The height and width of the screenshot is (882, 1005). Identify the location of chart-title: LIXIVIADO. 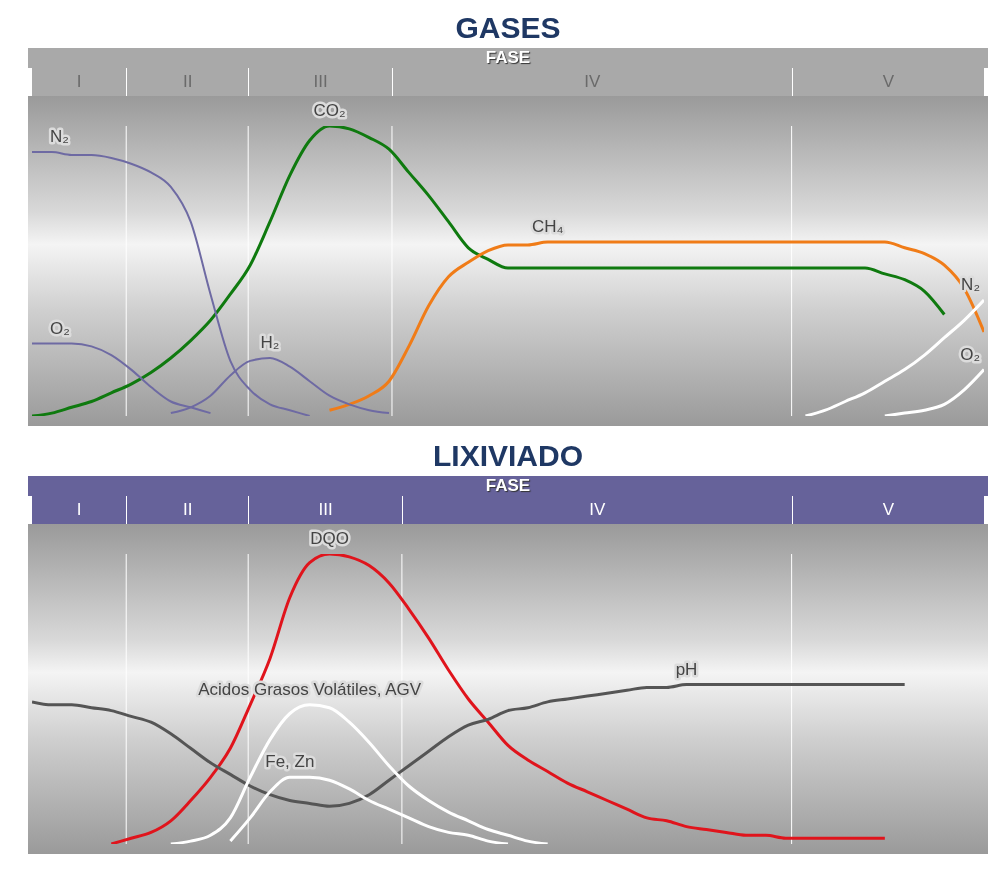
(508, 456).